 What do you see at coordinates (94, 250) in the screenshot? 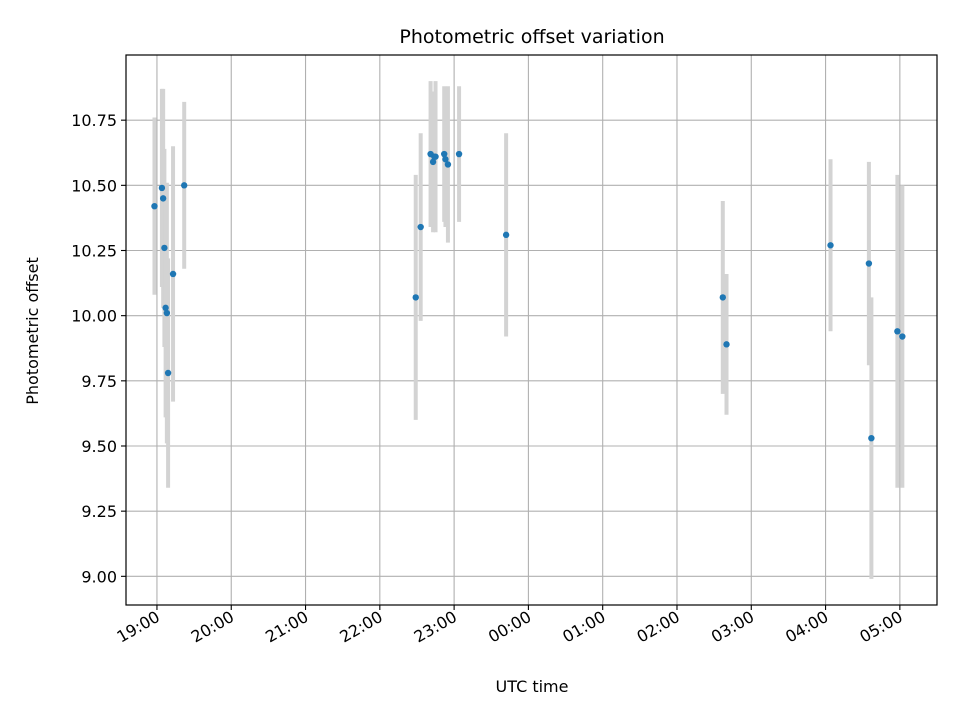
I see `y-tick-label: 10.25` at bounding box center [94, 250].